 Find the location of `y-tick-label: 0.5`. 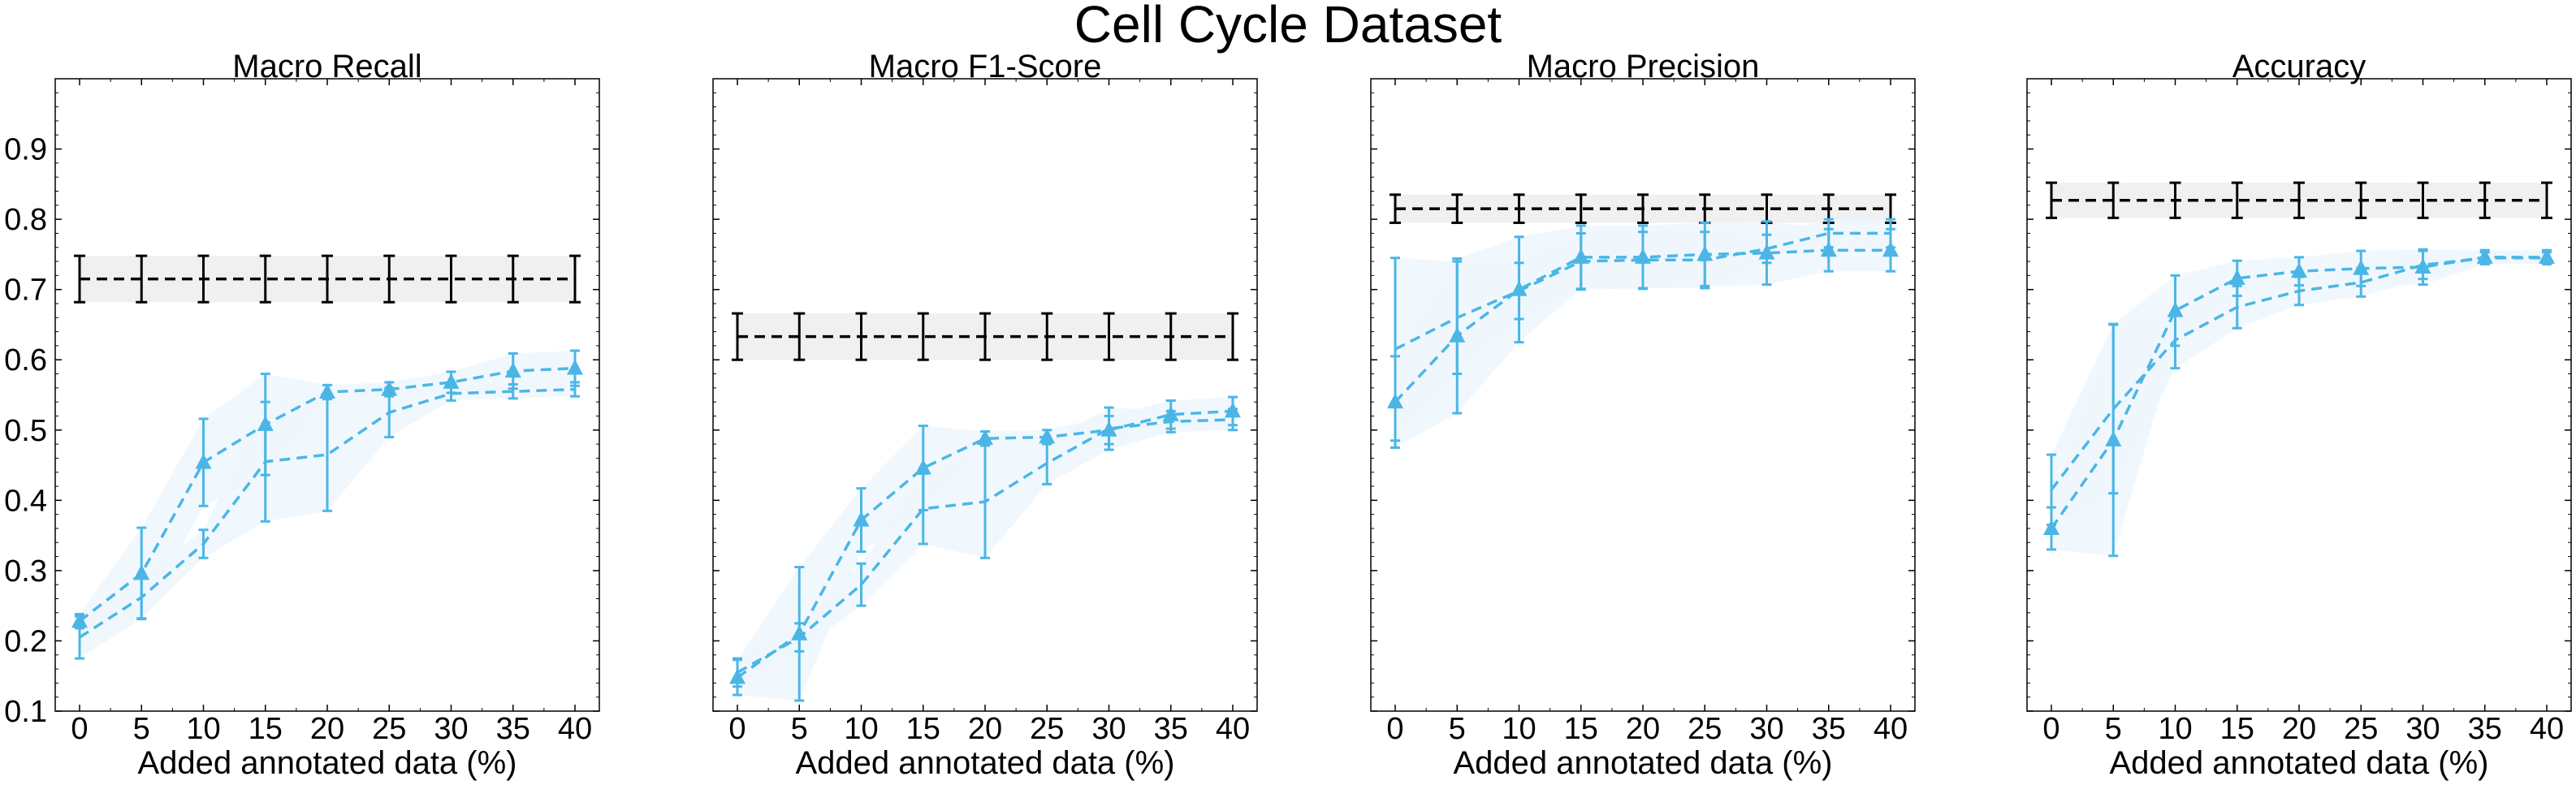

y-tick-label: 0.5 is located at coordinates (26, 431).